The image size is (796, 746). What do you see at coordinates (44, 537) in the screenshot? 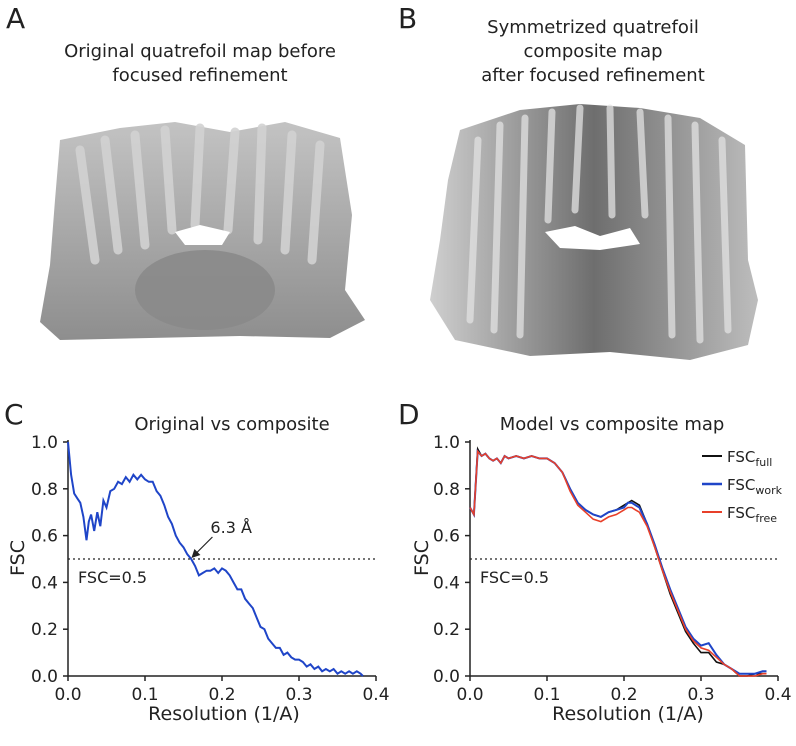
I see `c-y-tick-label: 0.6` at bounding box center [44, 537].